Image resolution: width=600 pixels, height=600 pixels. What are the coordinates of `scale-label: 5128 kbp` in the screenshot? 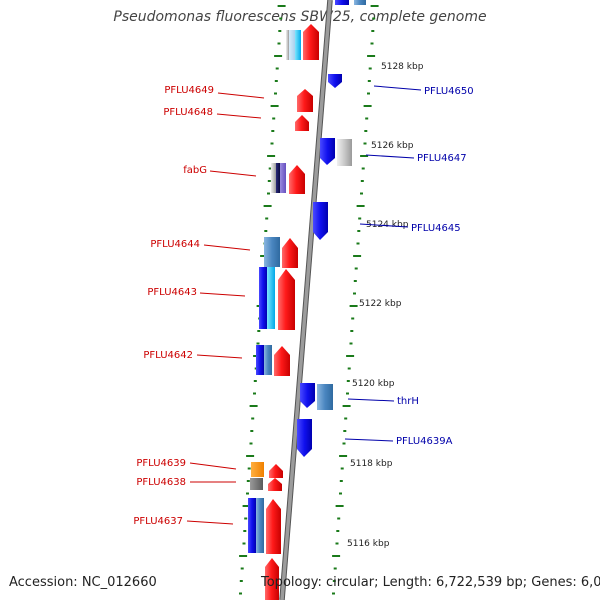 It's located at (402, 67).